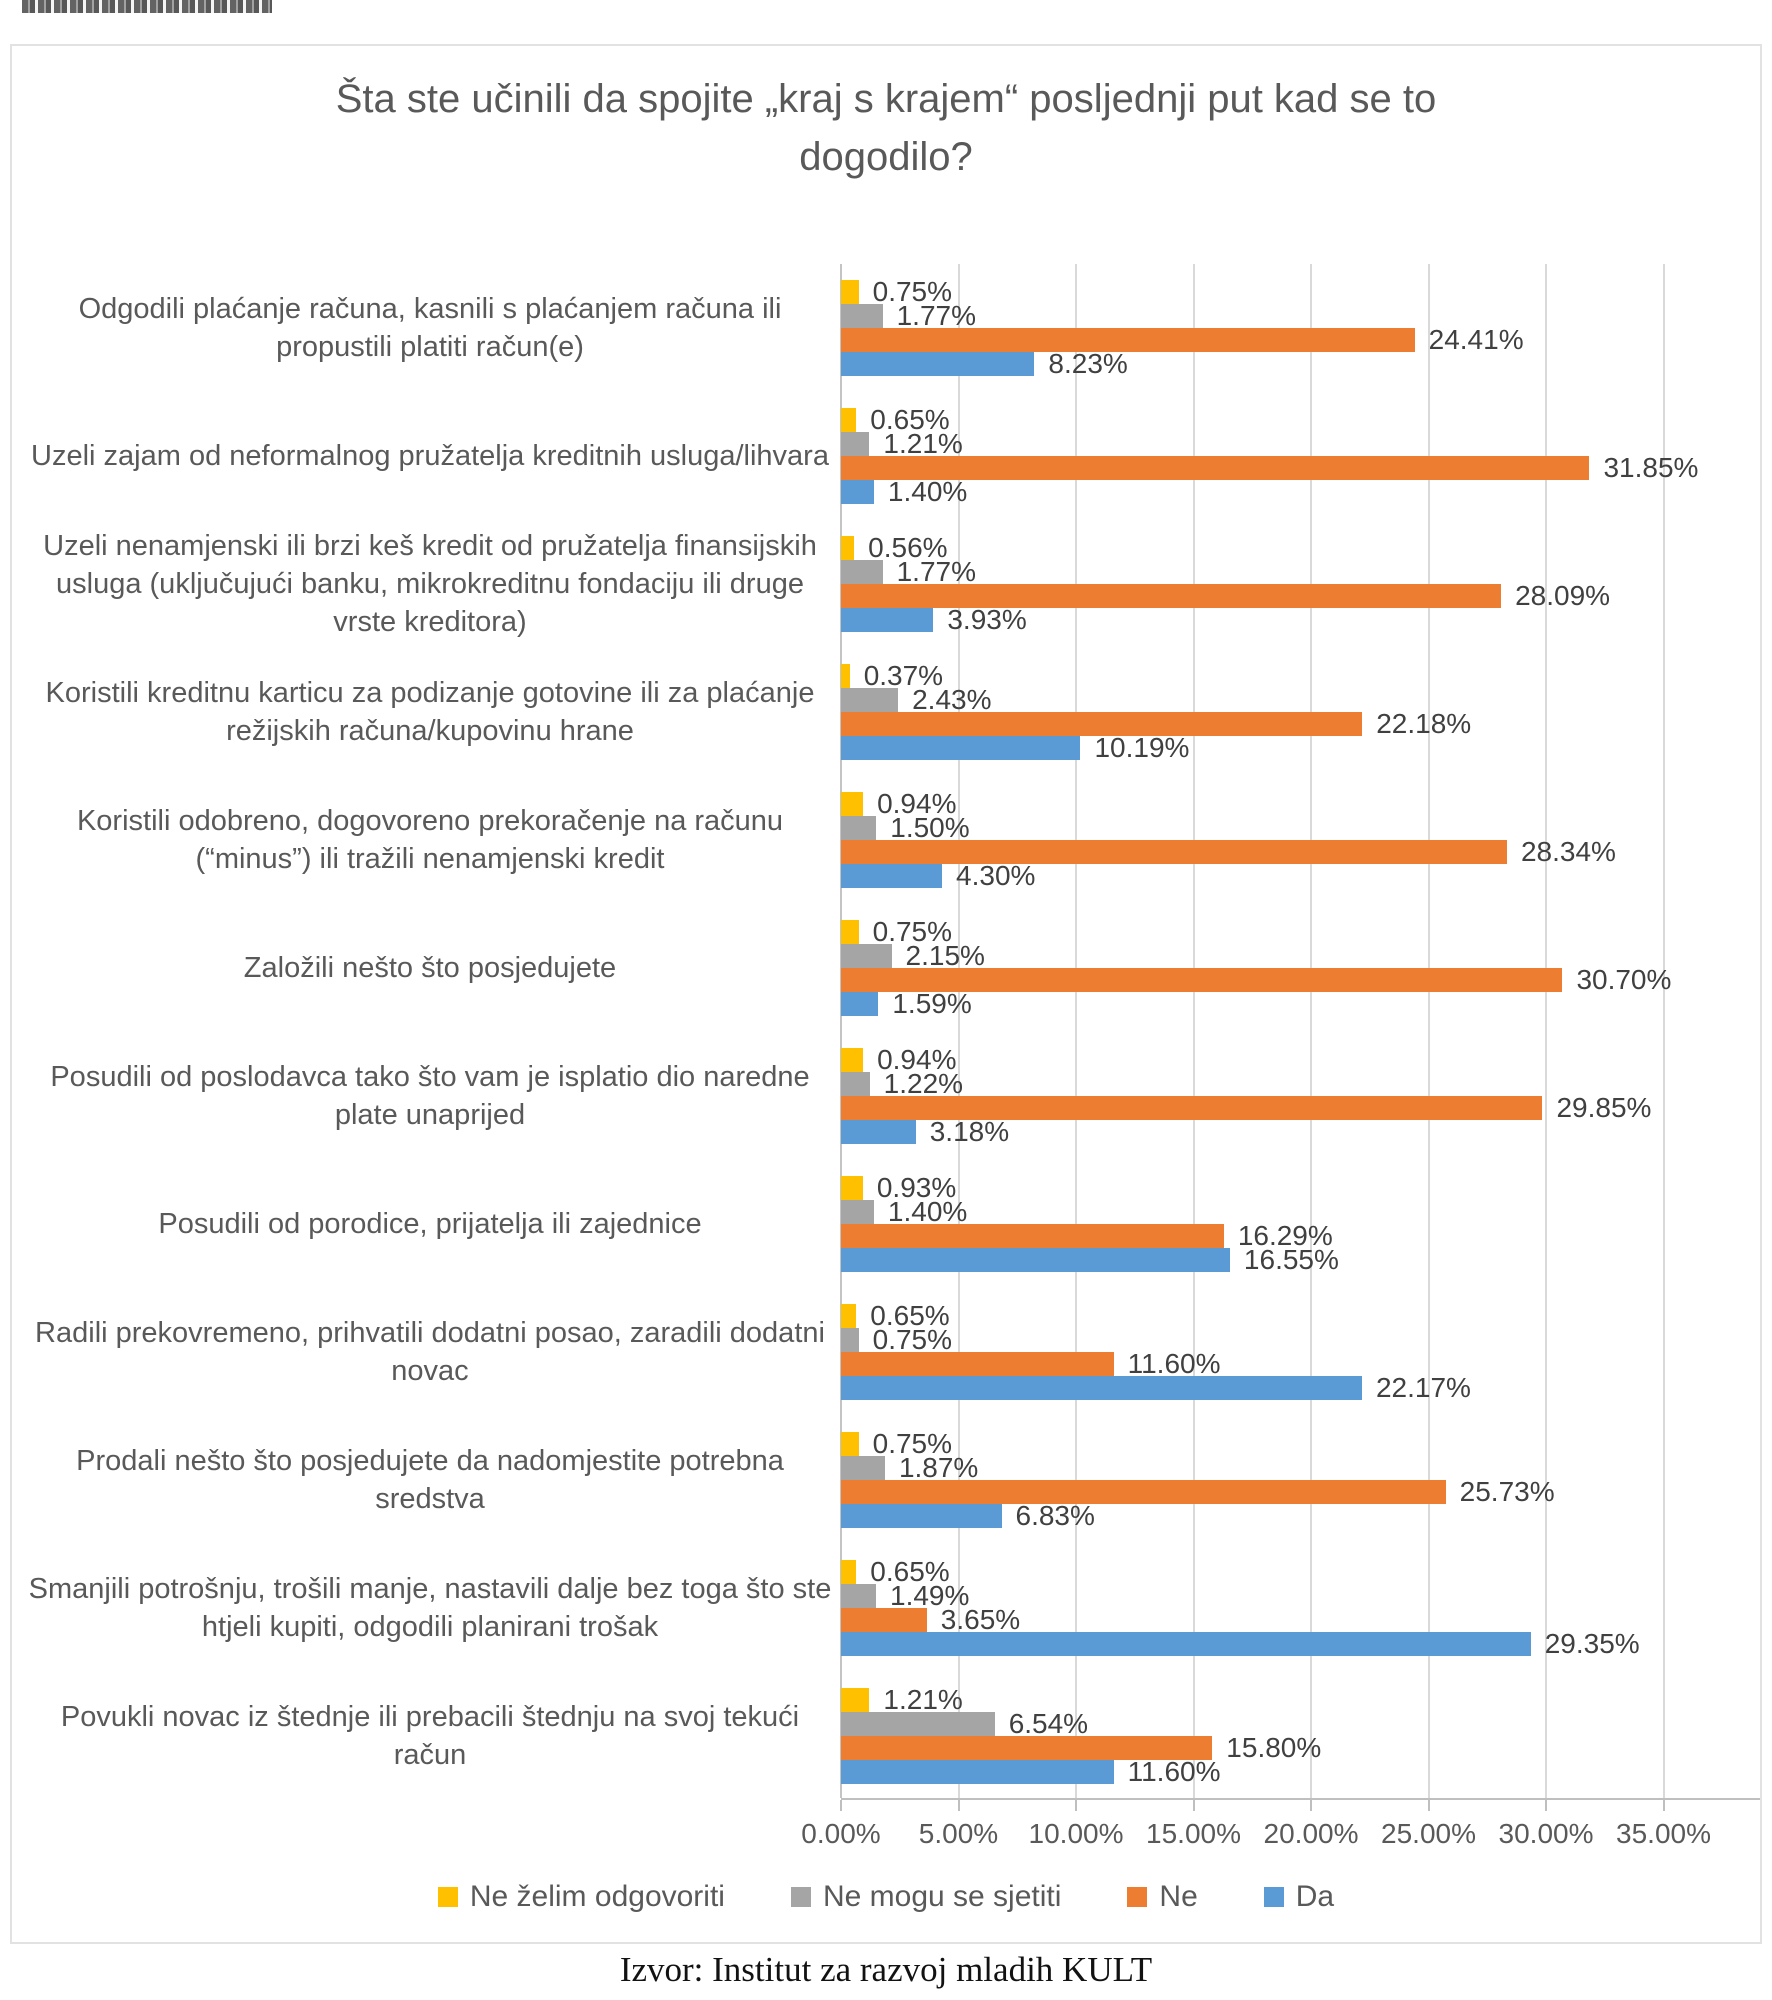  I want to click on bar-value-label: 4.30%, so click(996, 875).